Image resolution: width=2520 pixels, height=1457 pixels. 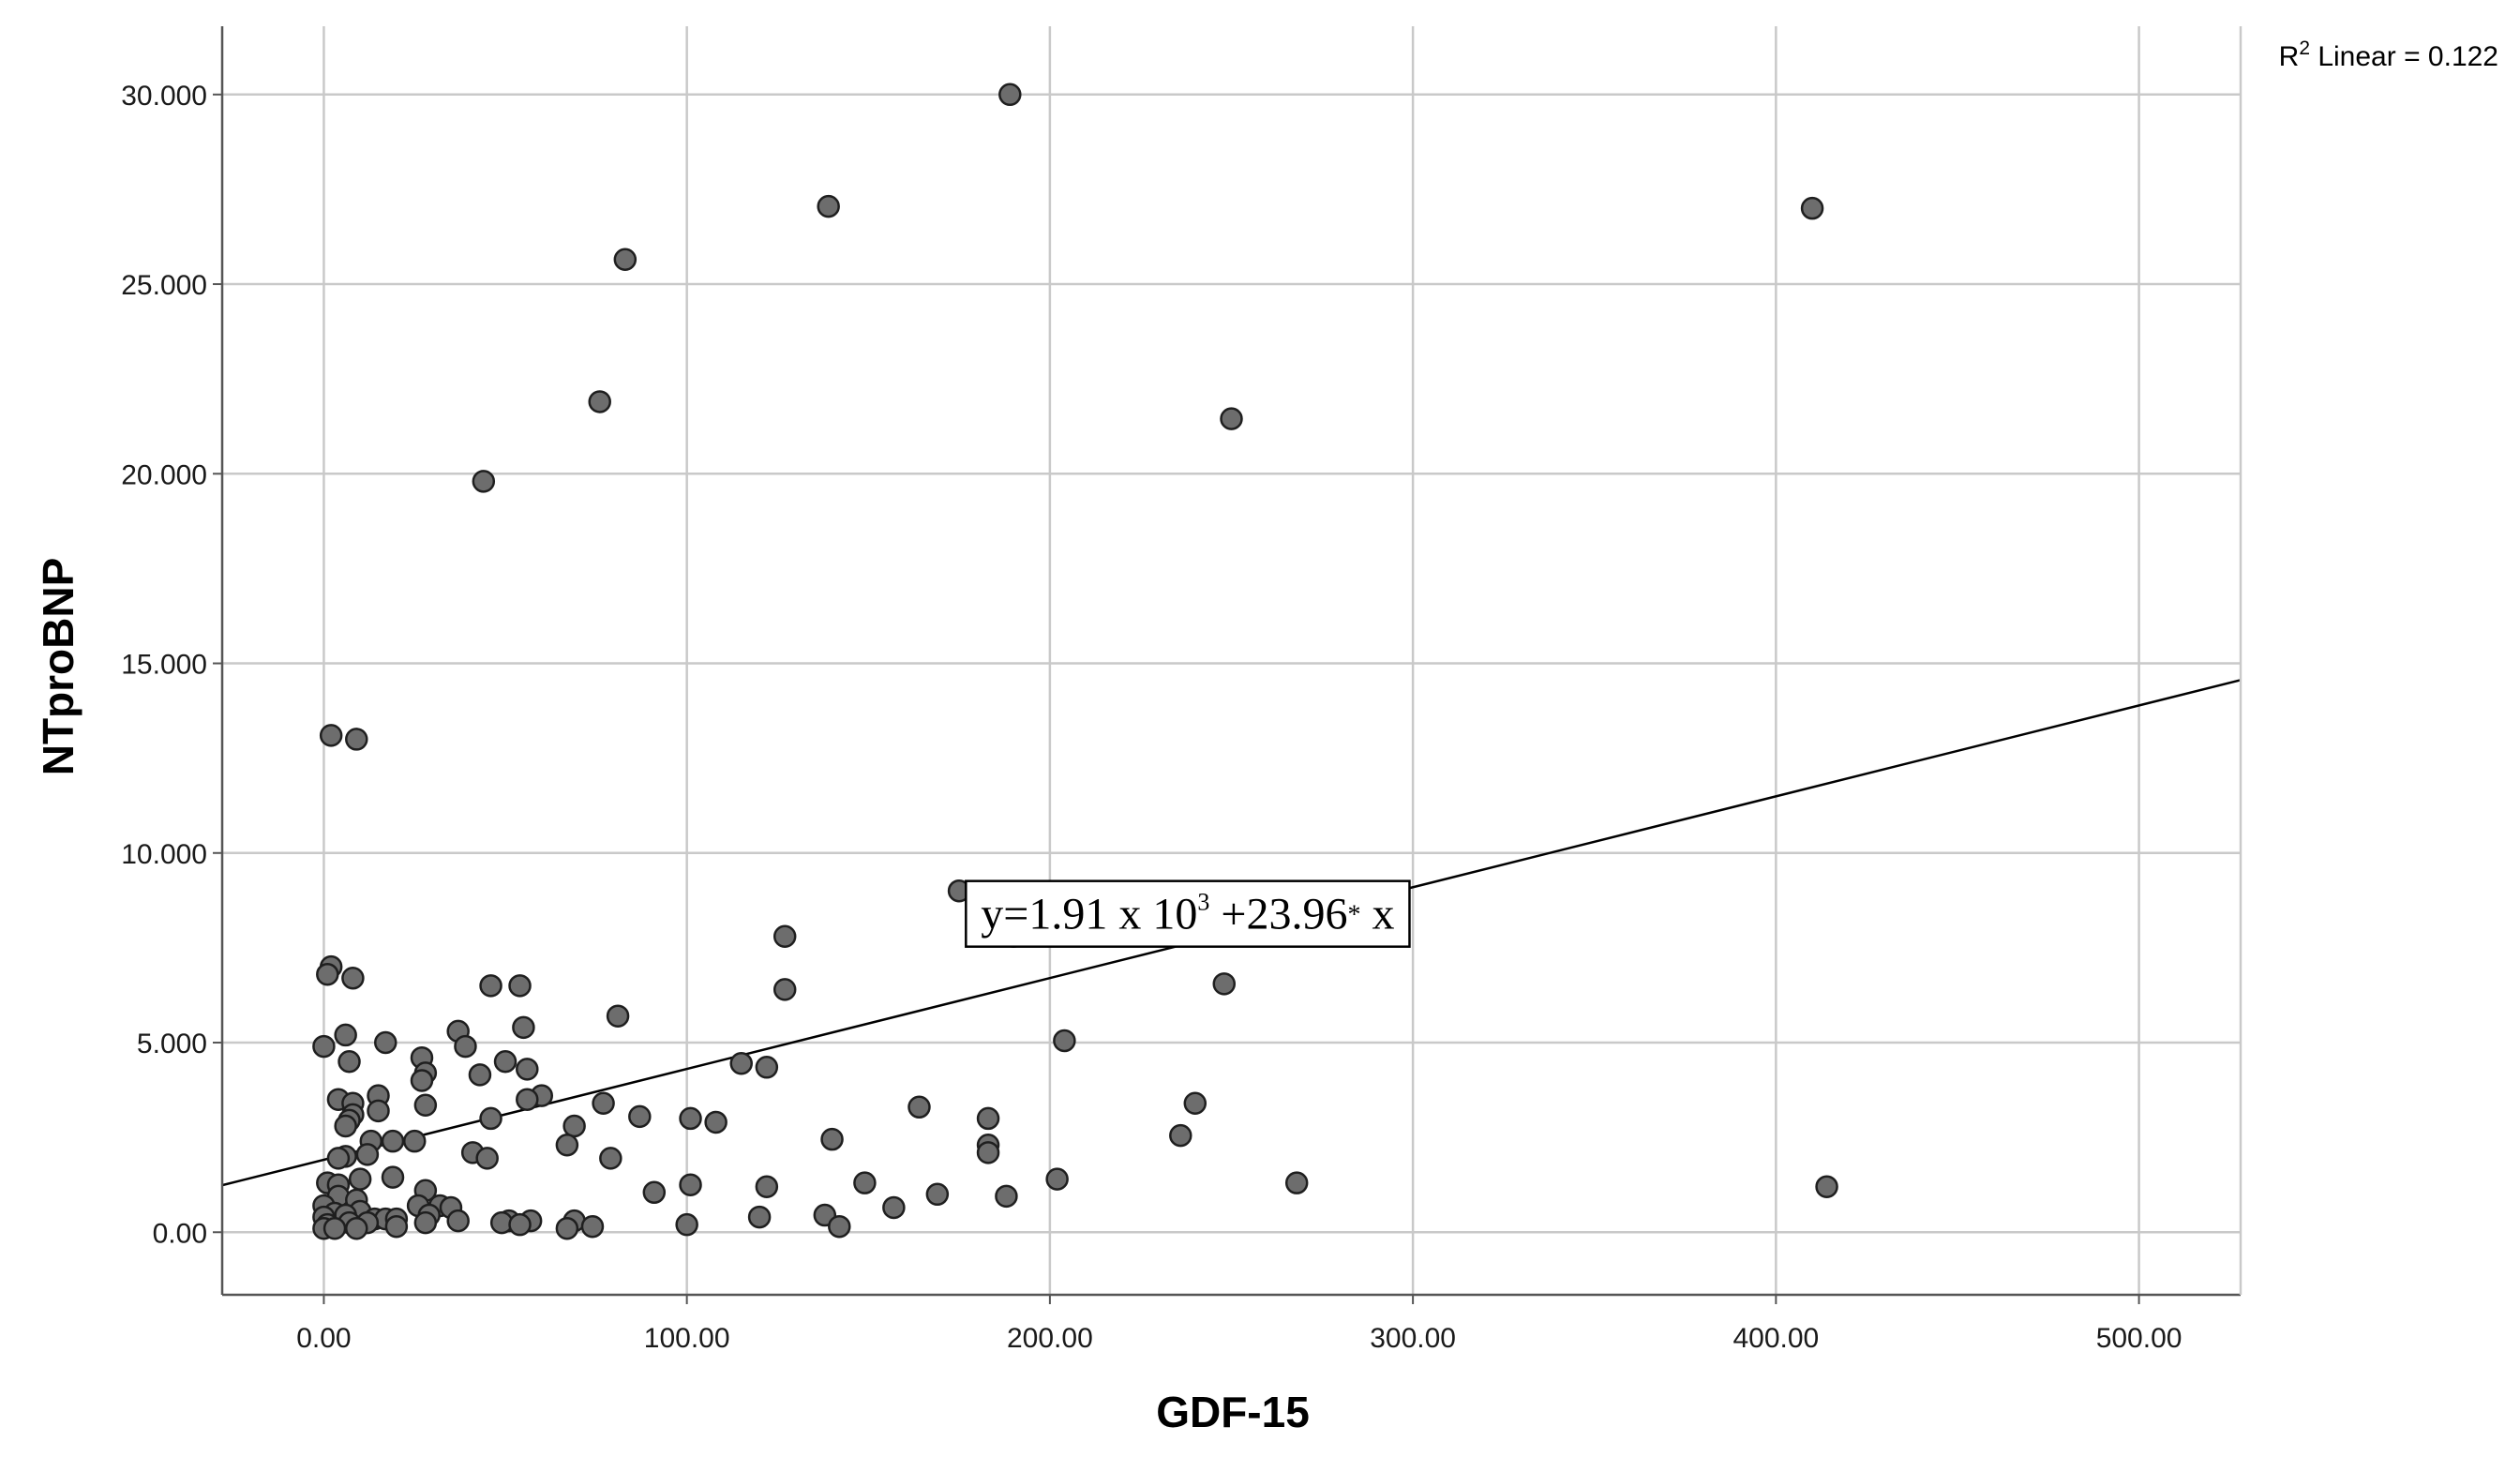 I want to click on y-axis-title: NTproBNP, so click(x=58, y=667).